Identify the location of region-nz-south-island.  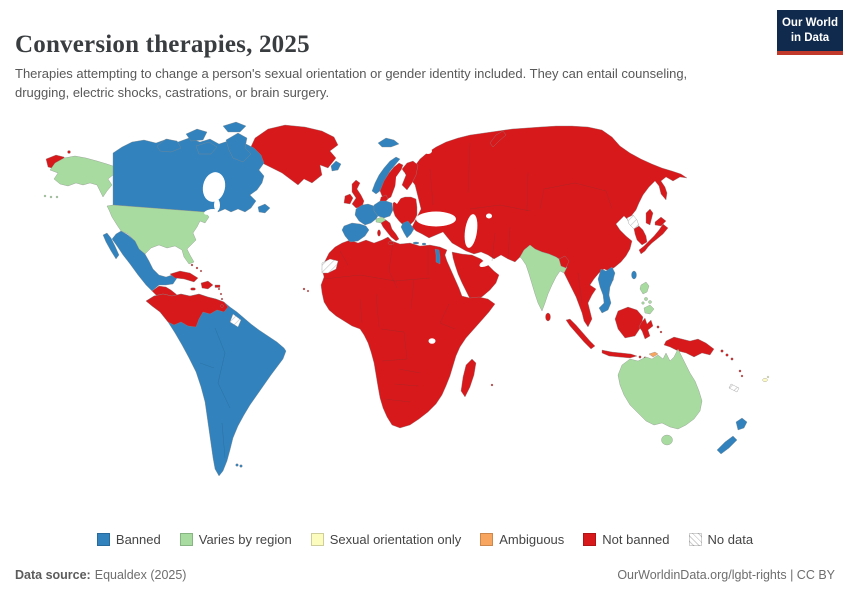
(727, 445).